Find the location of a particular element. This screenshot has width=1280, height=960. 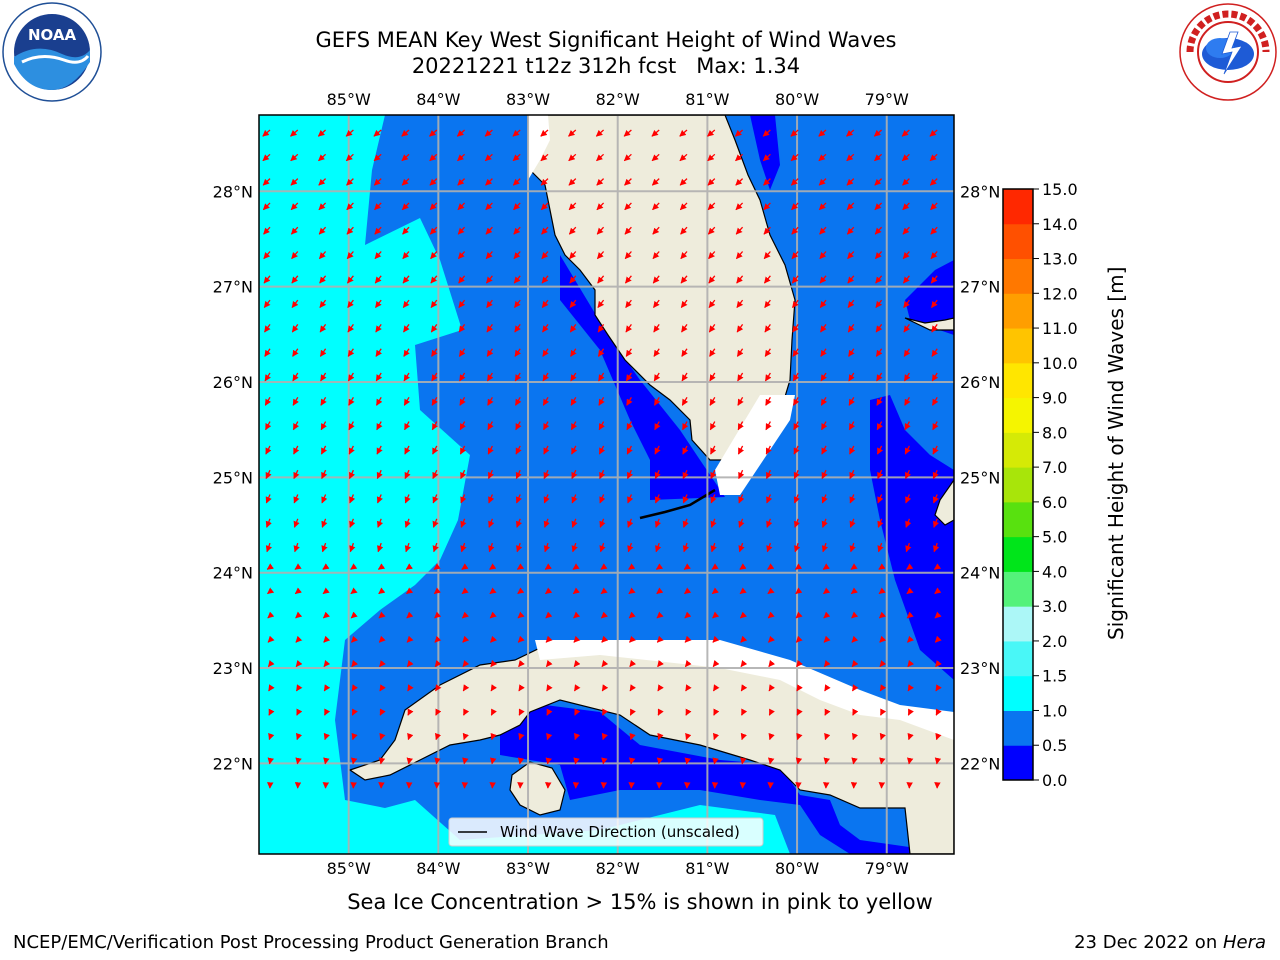

lat-tick-left: 24°N is located at coordinates (233, 573).